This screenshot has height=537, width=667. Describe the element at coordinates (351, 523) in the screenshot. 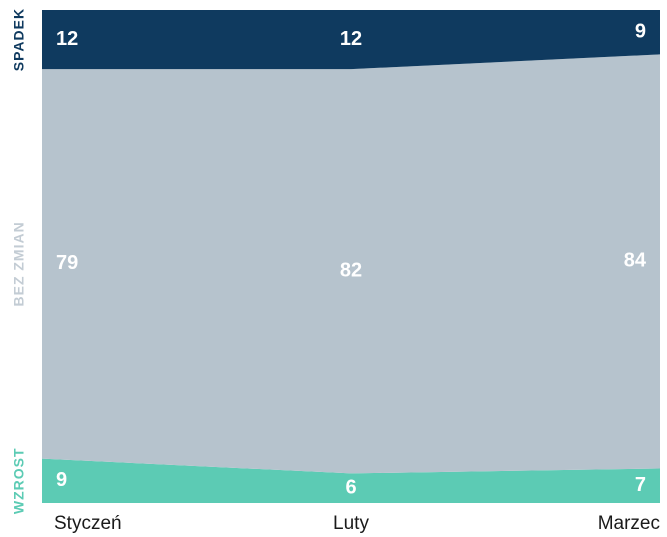

I see `x-tick-label: Luty` at that location.